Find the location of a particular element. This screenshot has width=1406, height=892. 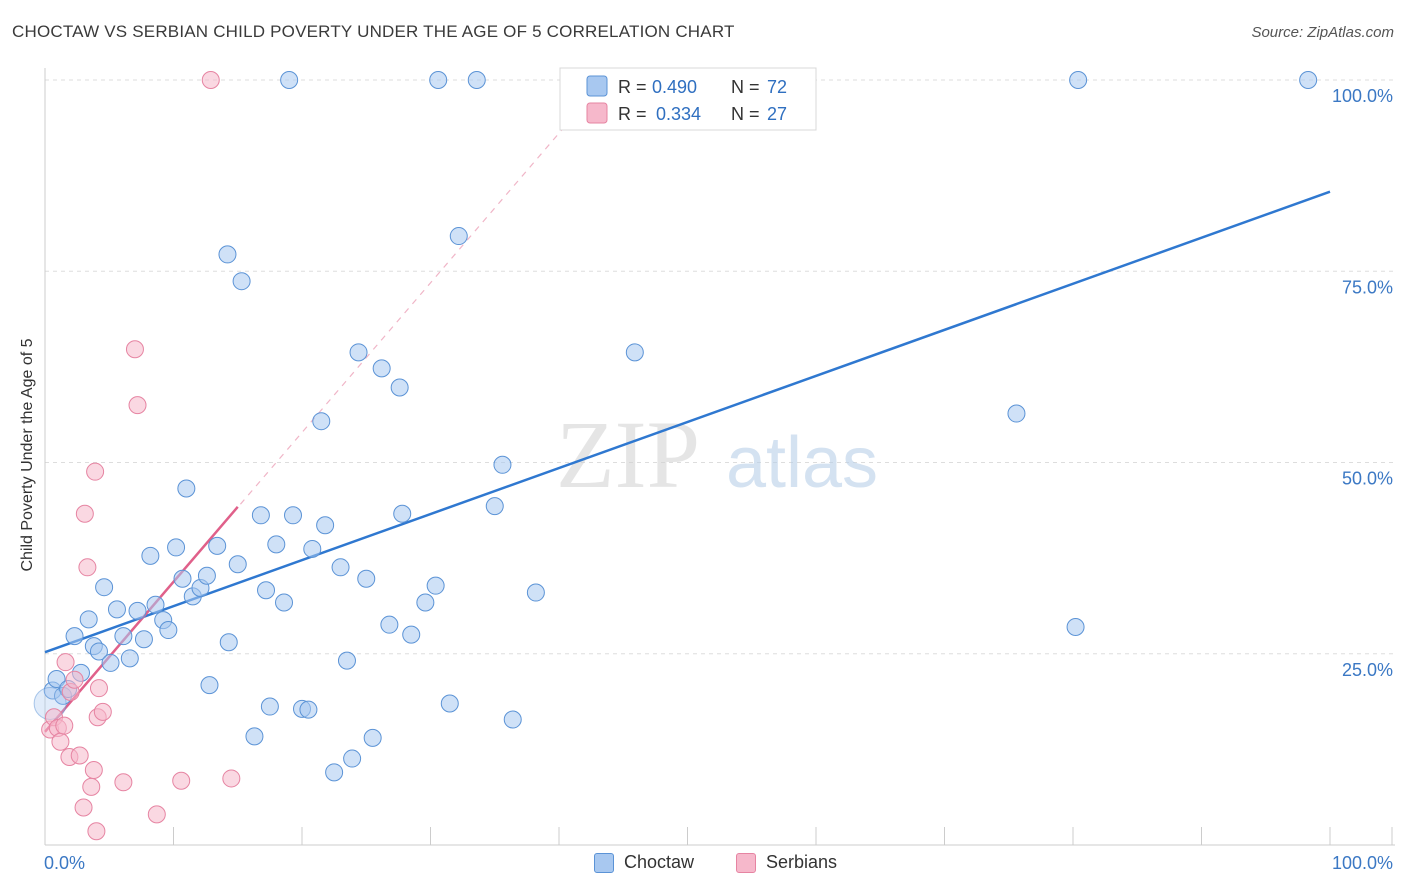

bottom-legend-choctaw: Choctaw is located at coordinates (644, 862).